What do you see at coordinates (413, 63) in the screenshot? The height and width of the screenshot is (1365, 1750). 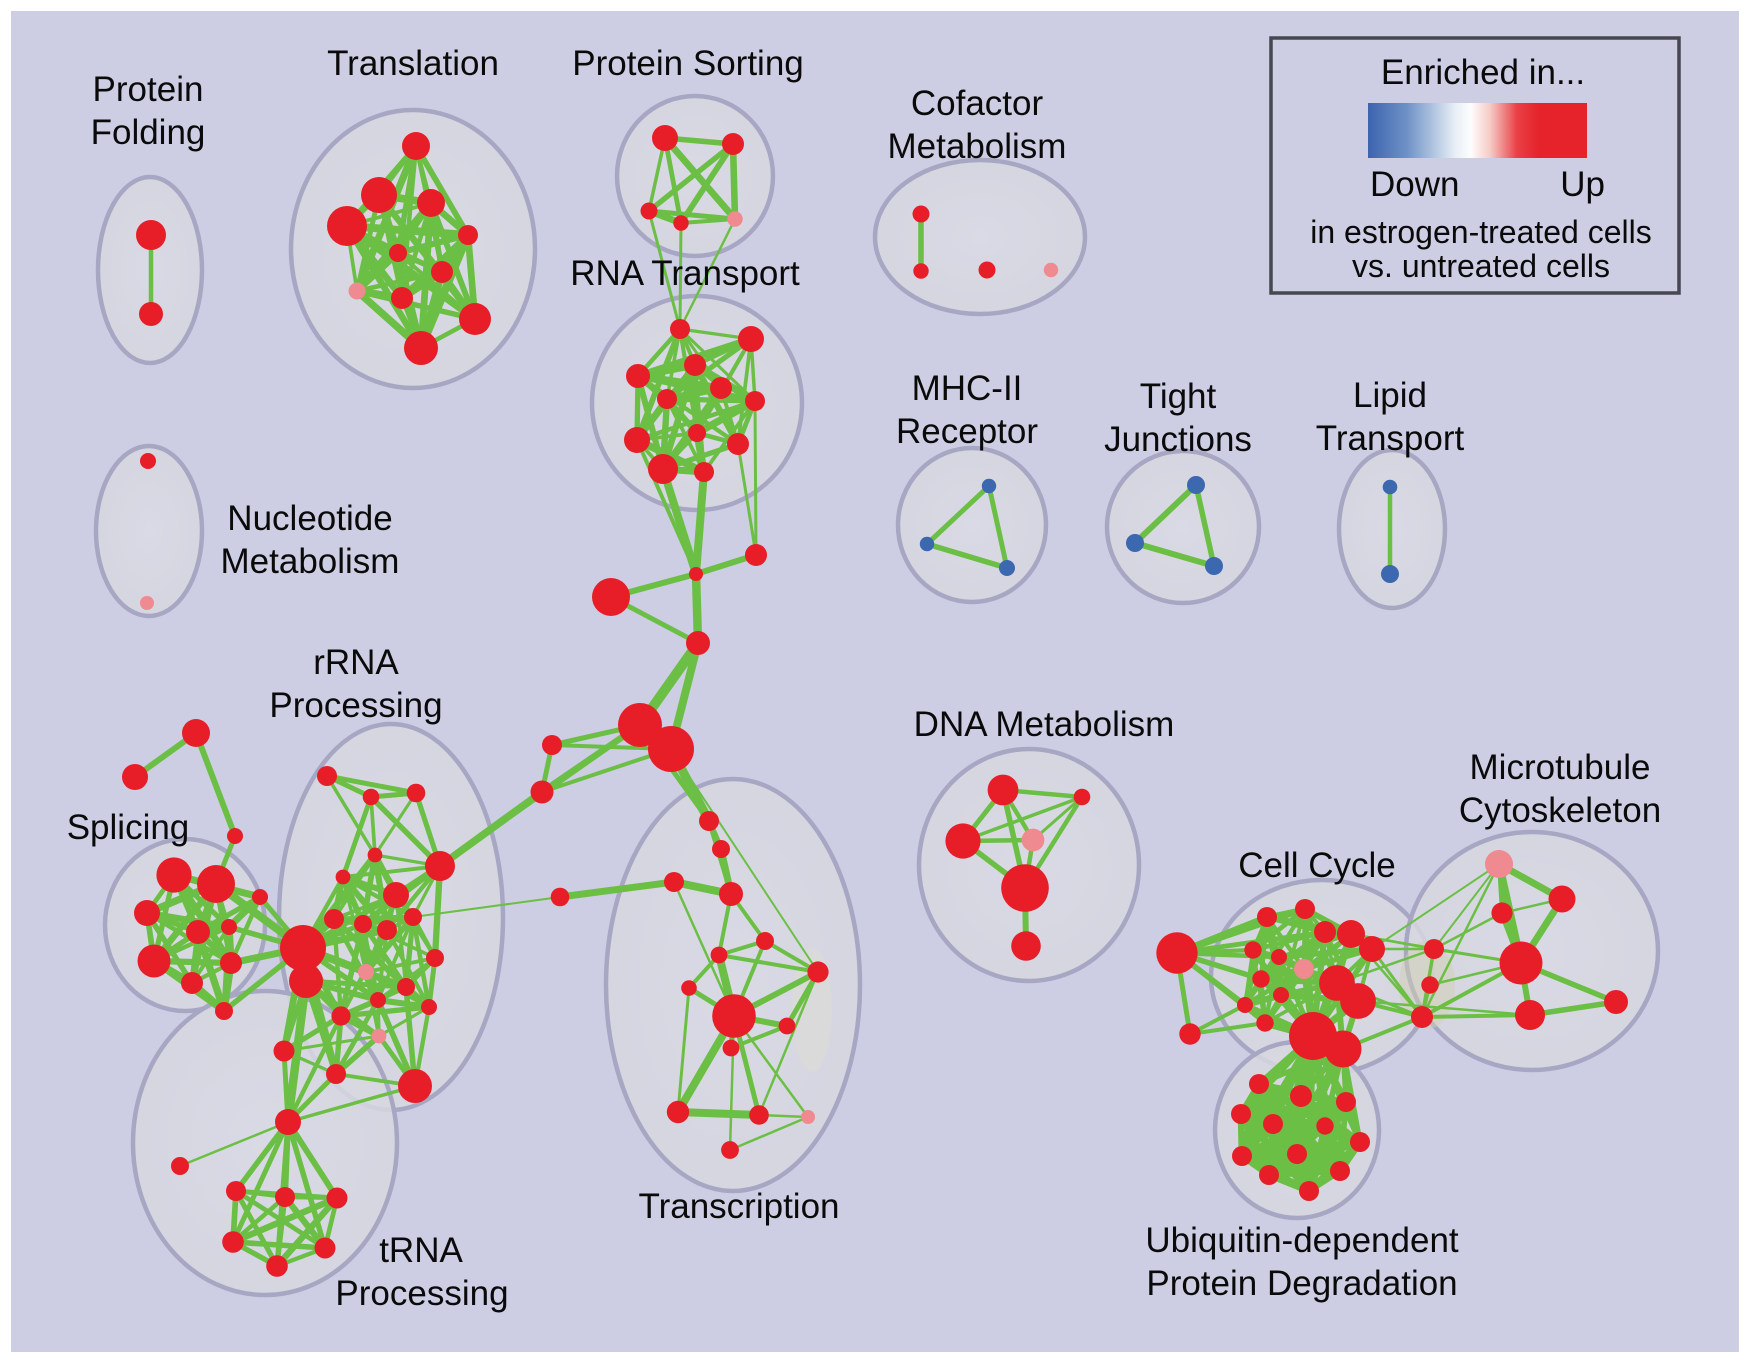 I see `svg-text: Translation` at bounding box center [413, 63].